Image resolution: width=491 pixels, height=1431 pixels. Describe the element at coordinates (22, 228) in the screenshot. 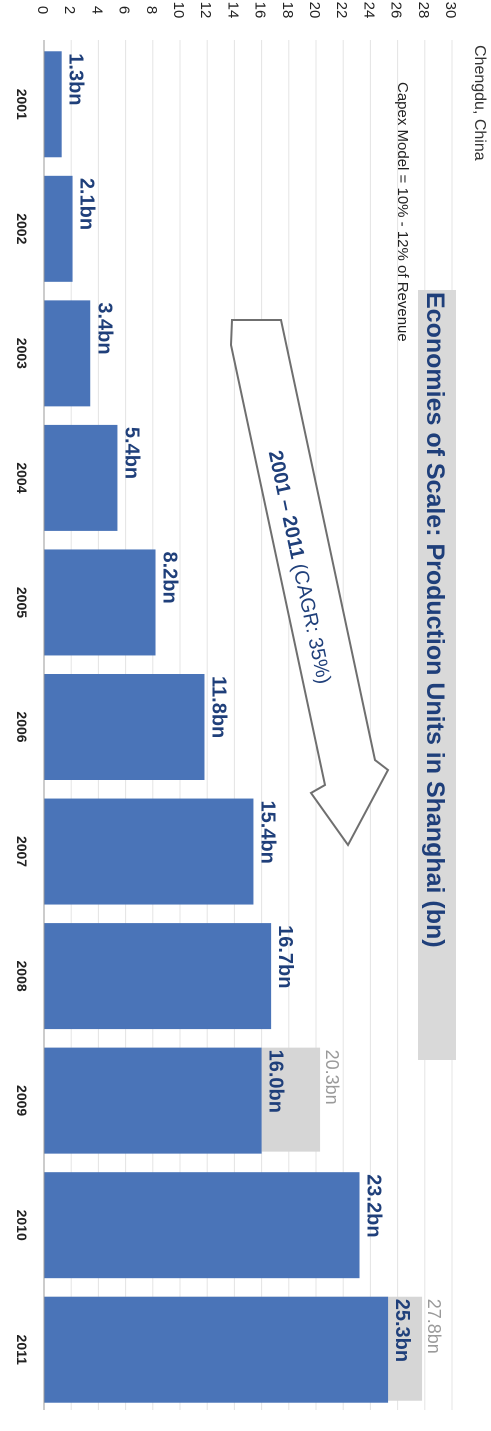

I see `x-tick-label: 2002` at that location.